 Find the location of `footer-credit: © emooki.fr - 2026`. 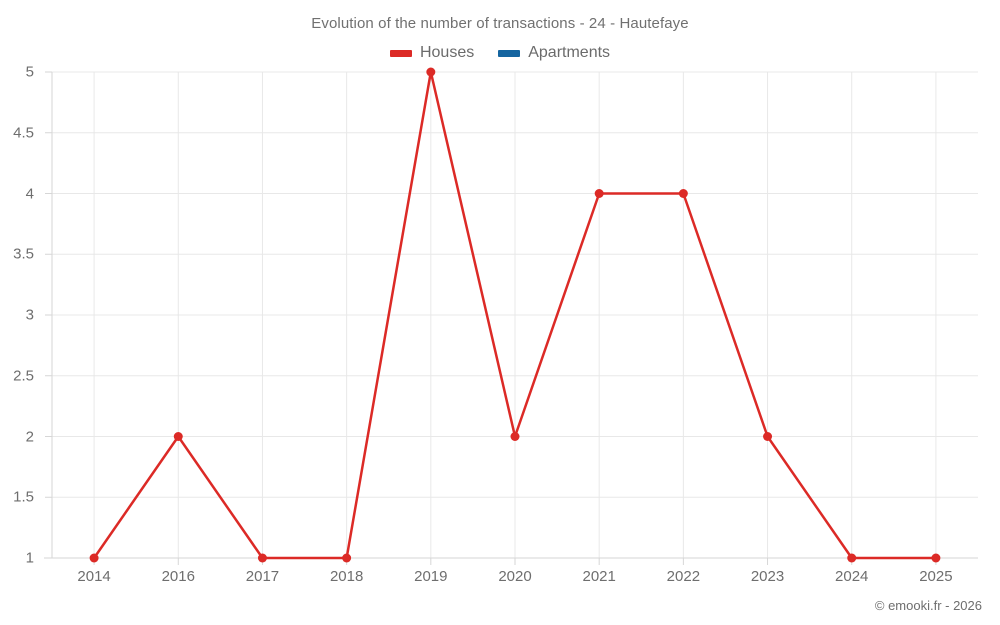

footer-credit: © emooki.fr - 2026 is located at coordinates (928, 605).